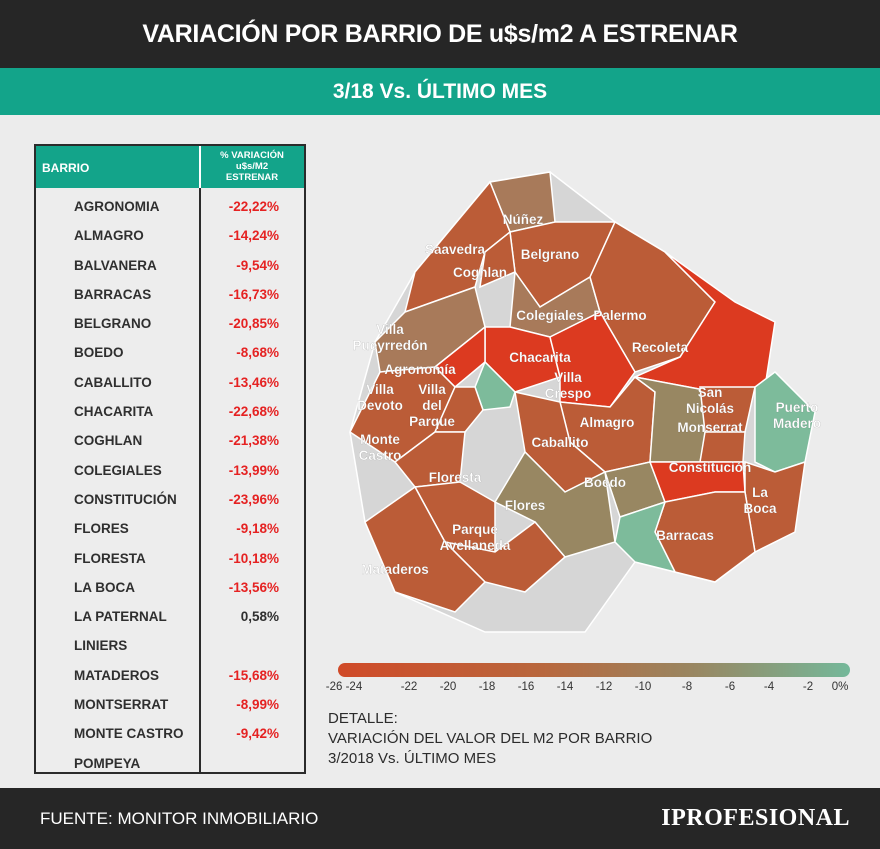 This screenshot has width=880, height=849. I want to click on barrio-variation: -22,22%, so click(253, 206).